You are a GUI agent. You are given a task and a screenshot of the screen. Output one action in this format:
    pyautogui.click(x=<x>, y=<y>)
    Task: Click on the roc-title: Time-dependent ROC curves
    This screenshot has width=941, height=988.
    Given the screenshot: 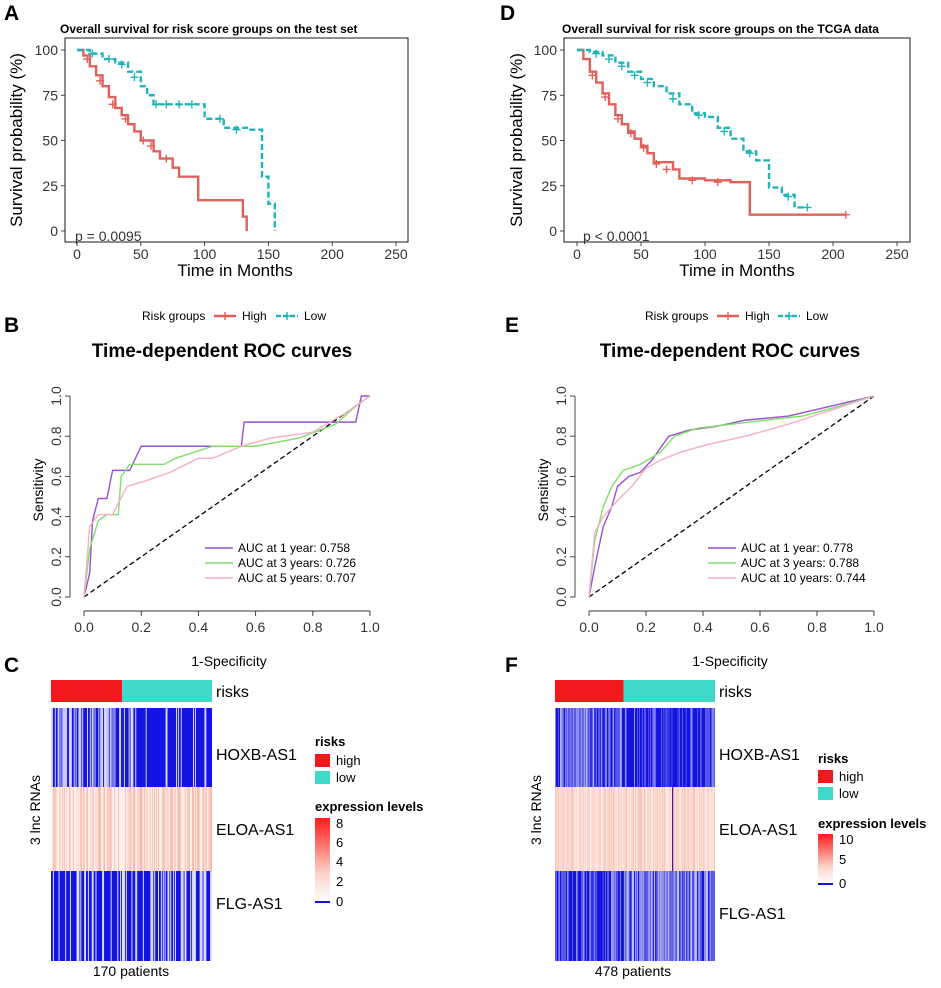 What is the action you would take?
    pyautogui.click(x=222, y=351)
    